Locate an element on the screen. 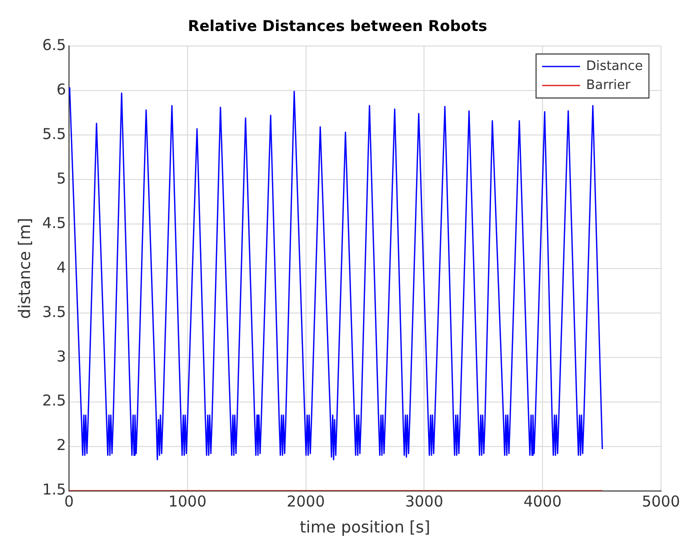  y-tick-label: 3.5 is located at coordinates (54, 311).